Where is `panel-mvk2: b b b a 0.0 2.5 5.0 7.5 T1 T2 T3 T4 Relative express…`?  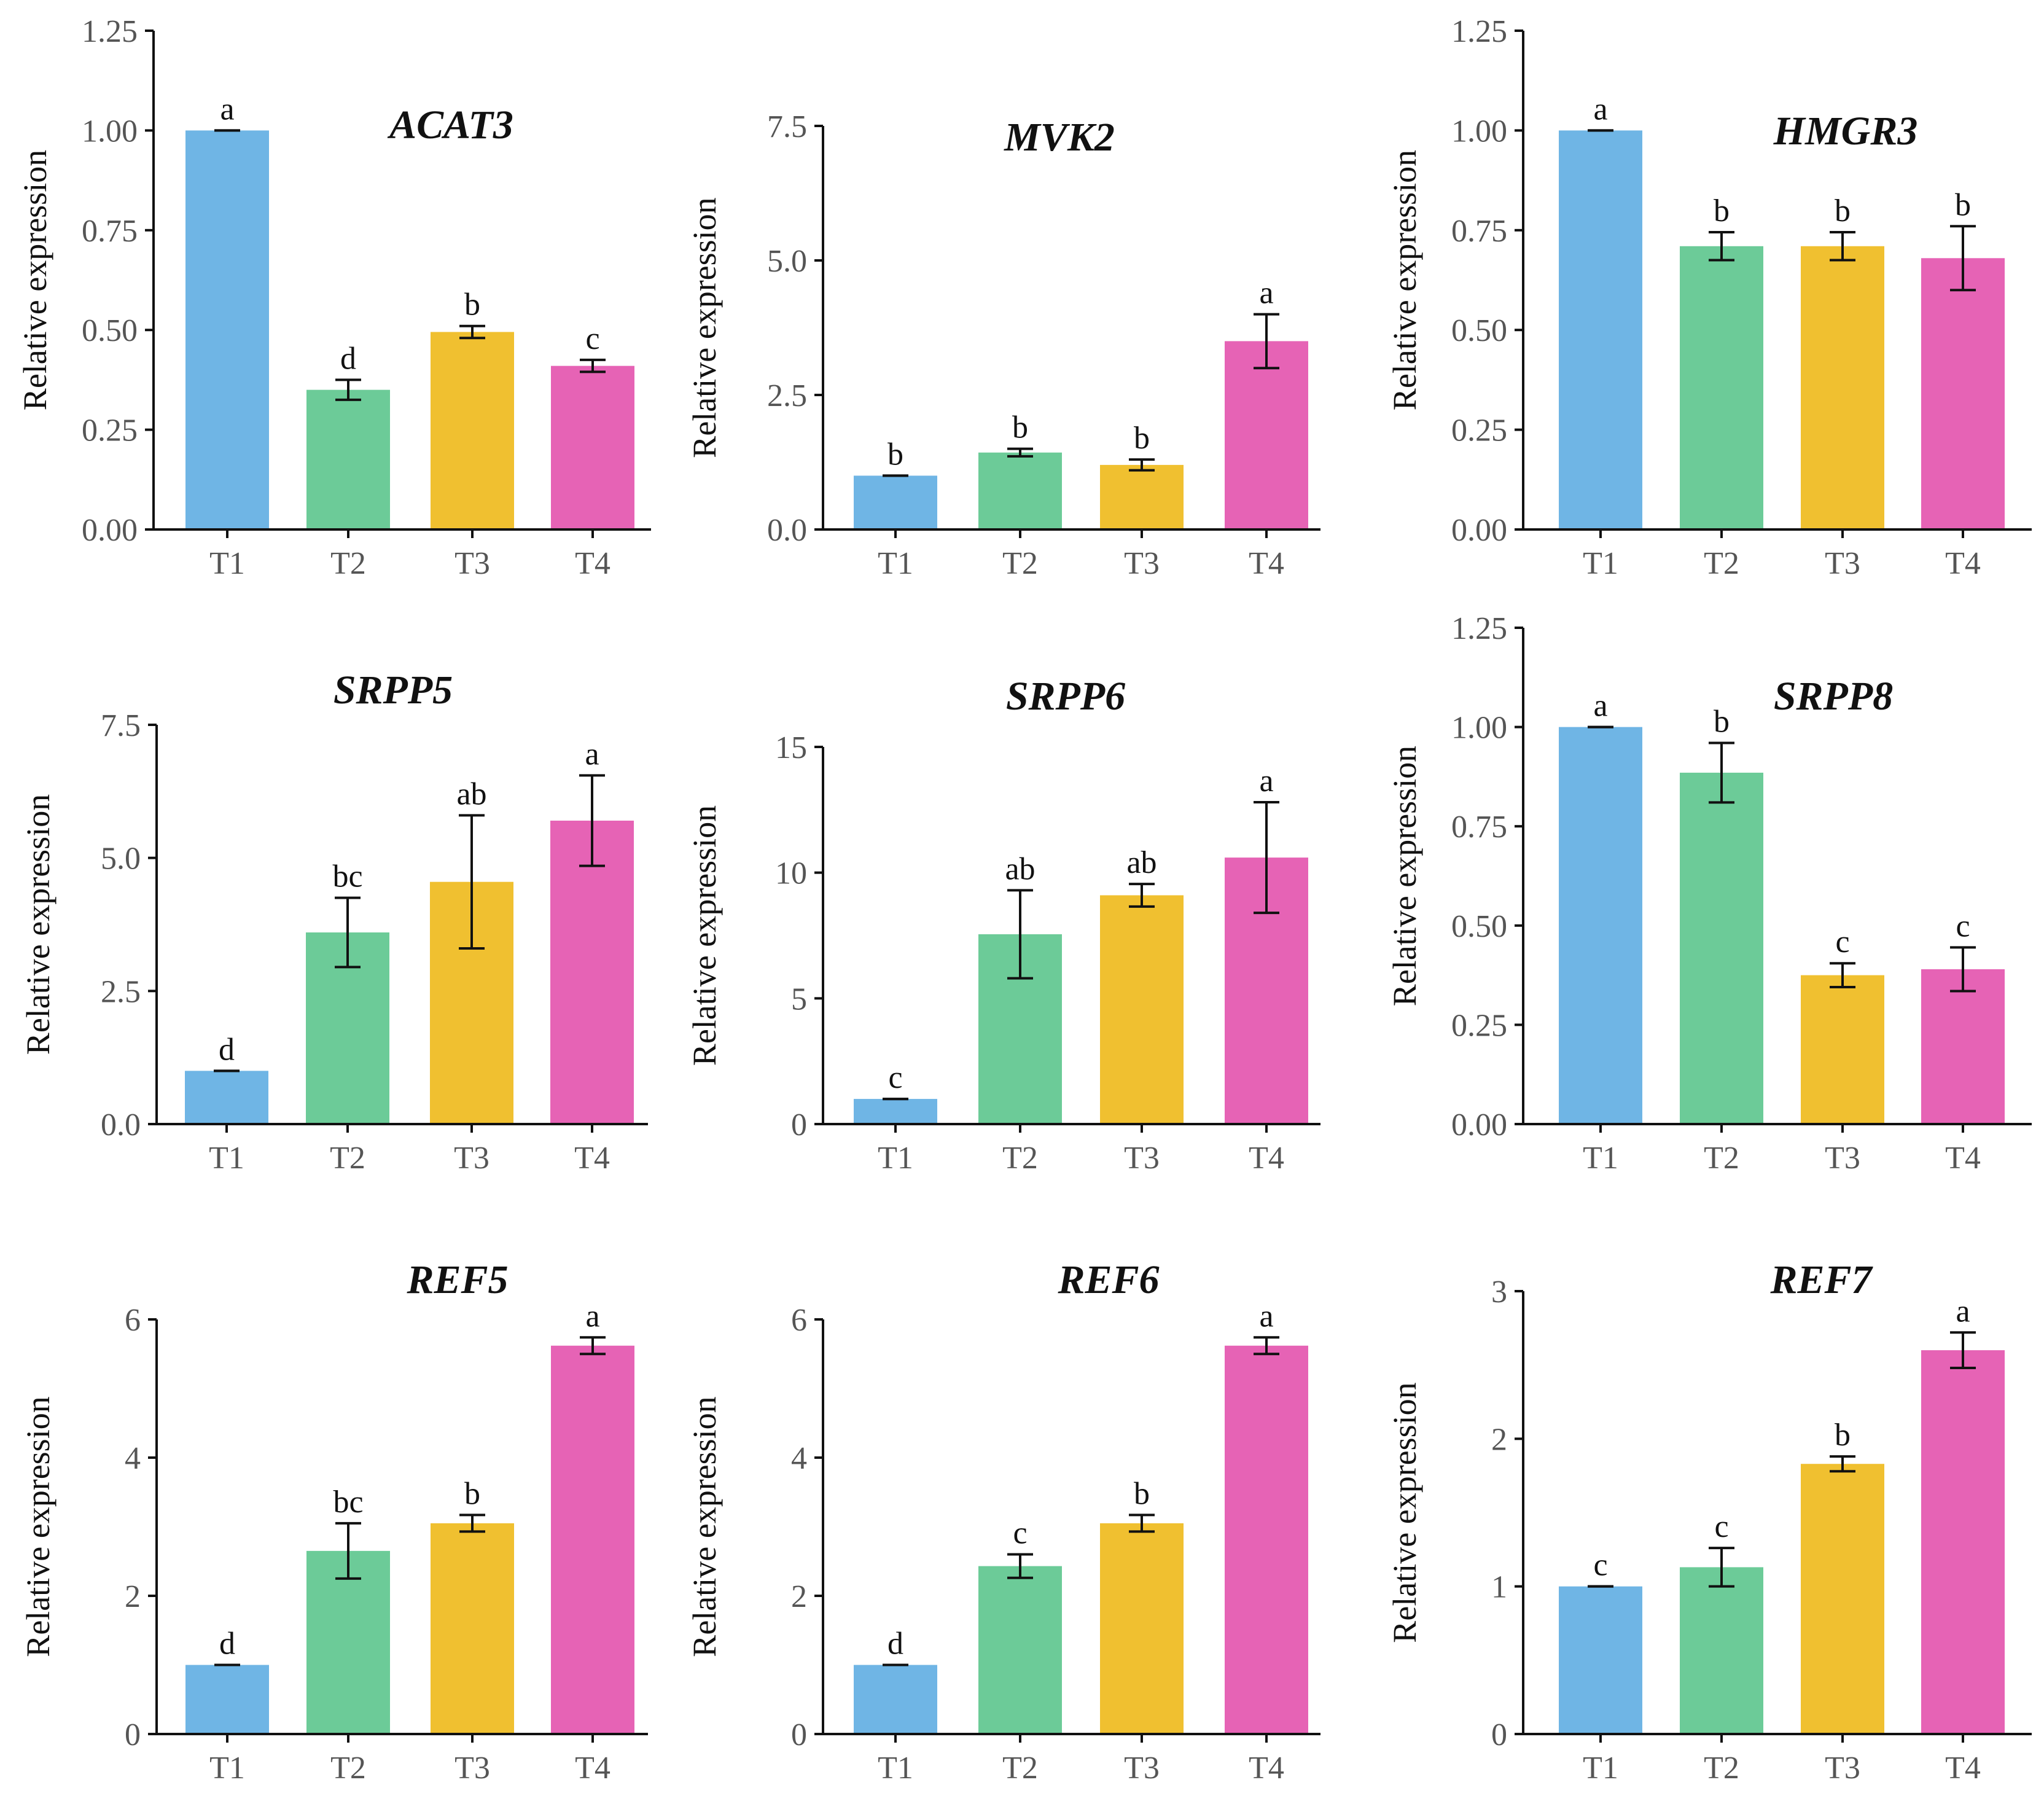 panel-mvk2: b b b a 0.0 2.5 5.0 7.5 T1 T2 T3 T4 Relative express… is located at coordinates (1003, 345).